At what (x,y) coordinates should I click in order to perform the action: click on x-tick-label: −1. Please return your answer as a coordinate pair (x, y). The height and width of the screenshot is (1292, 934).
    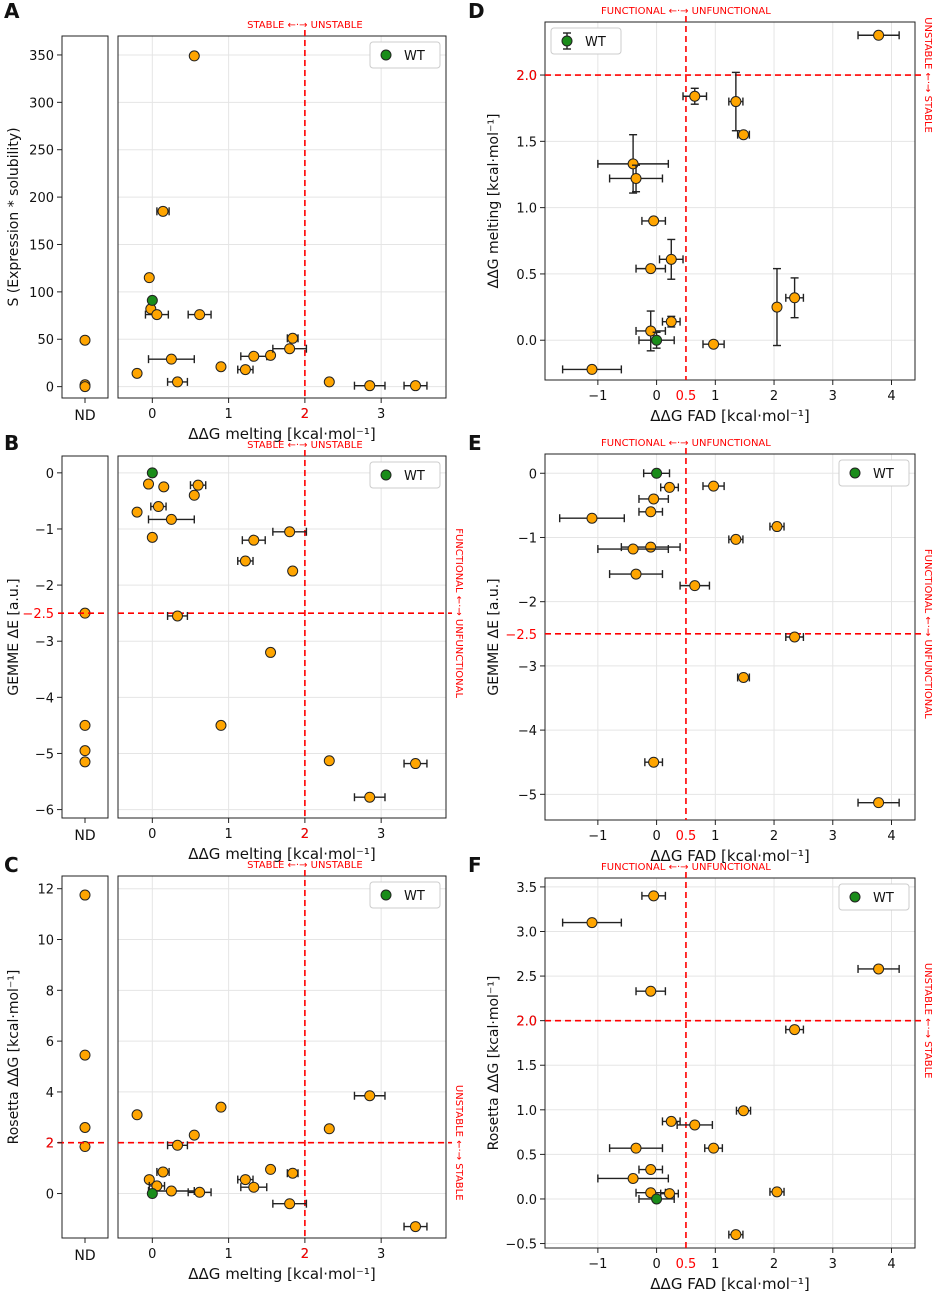
    Looking at the image, I should click on (597, 836).